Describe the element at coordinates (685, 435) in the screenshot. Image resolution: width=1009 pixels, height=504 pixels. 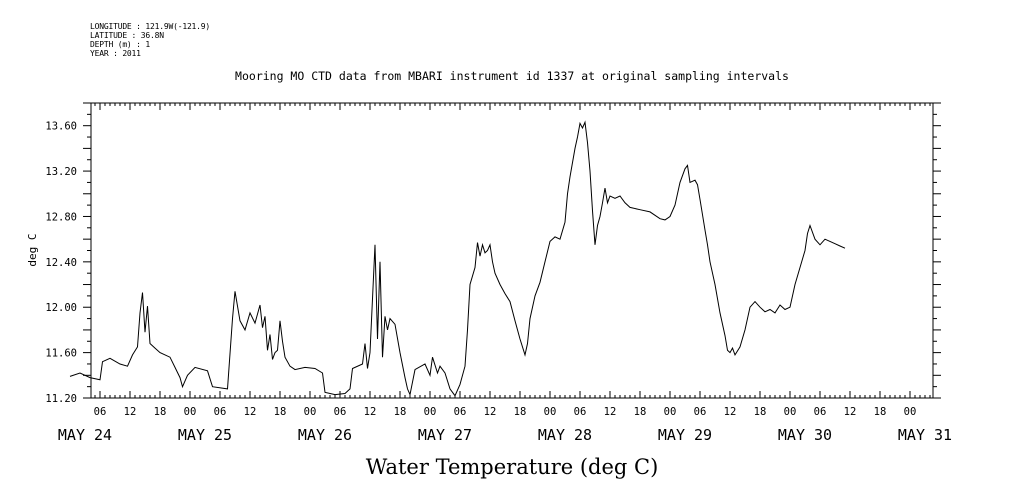
I see `x-day-label: MAY 29` at that location.